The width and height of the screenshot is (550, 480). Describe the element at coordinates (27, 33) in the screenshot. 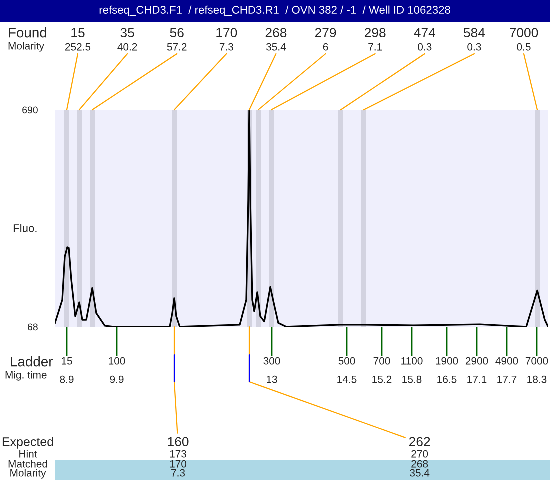

I see `text: Found` at that location.